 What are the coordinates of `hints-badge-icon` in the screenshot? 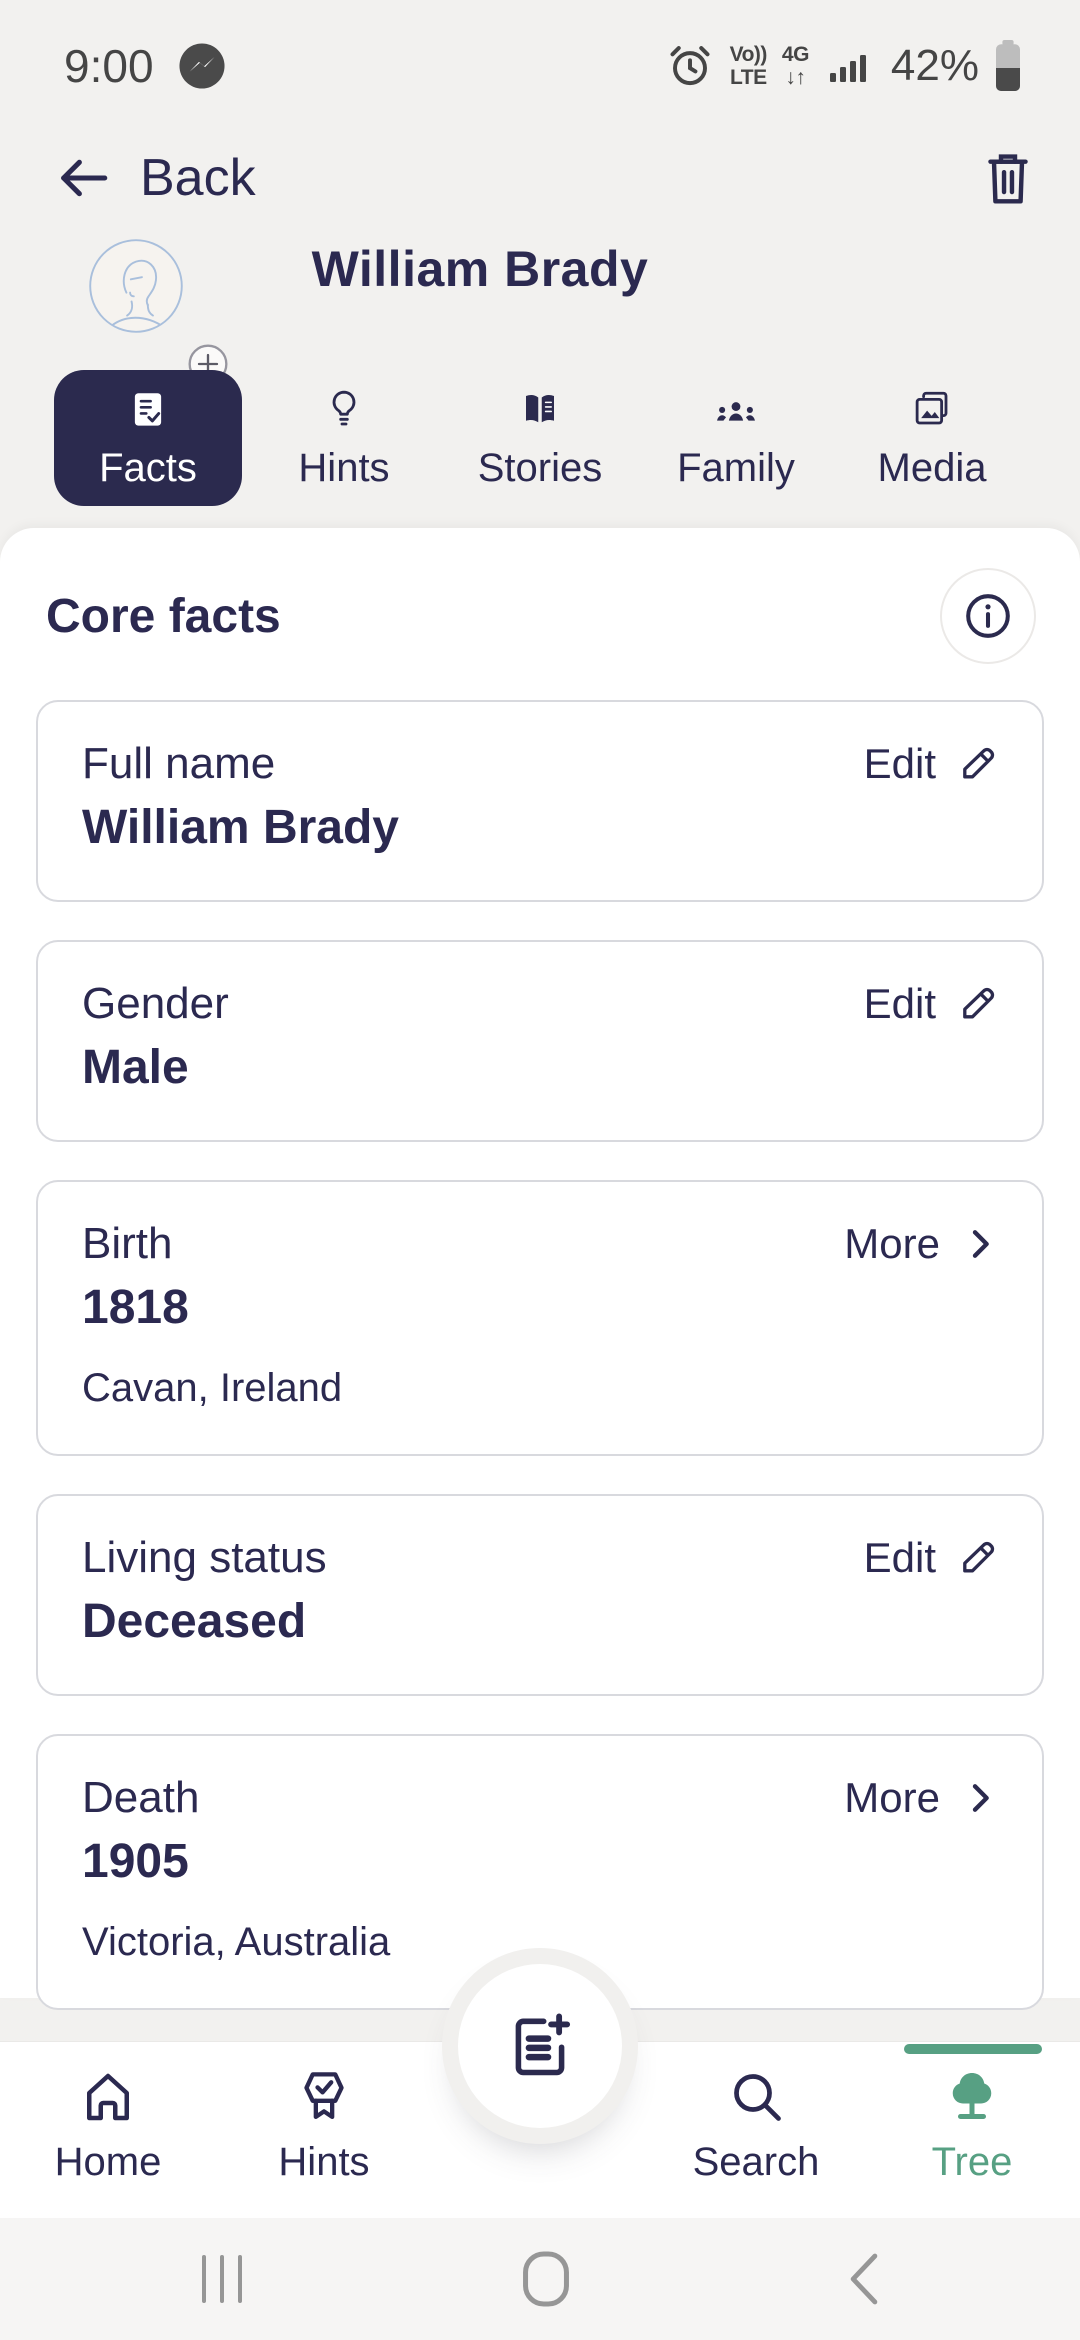 It's located at (324, 2096).